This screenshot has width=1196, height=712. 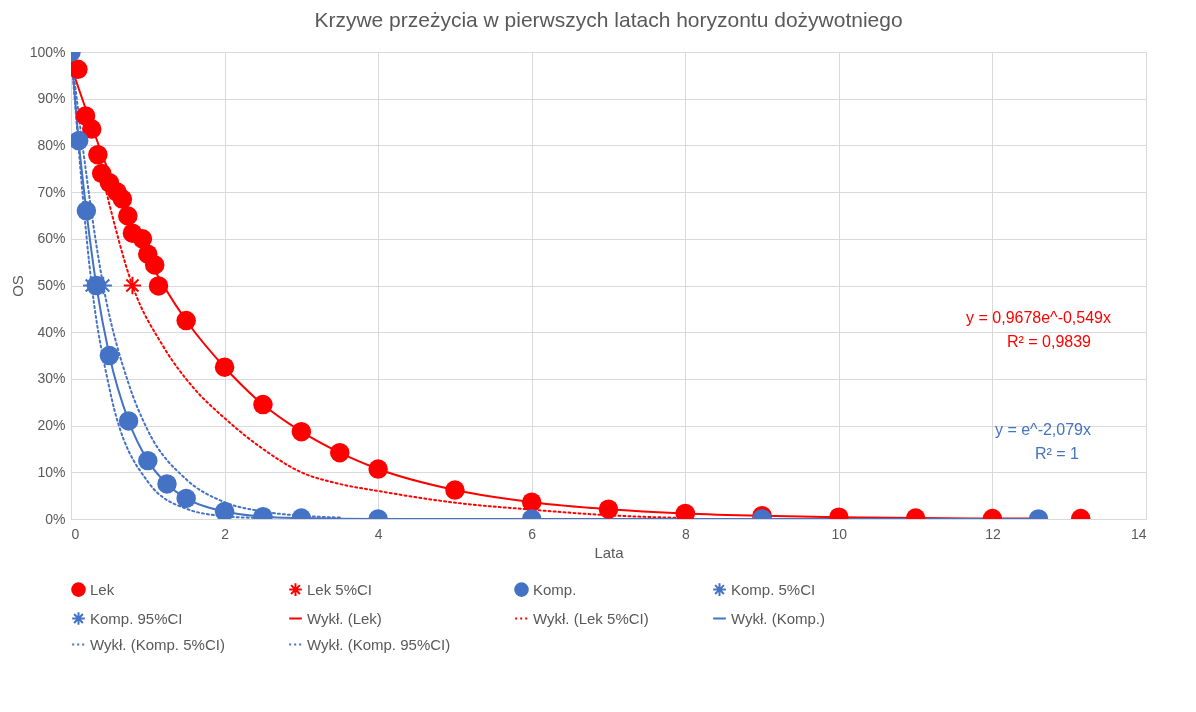 I want to click on y-tick-label: 0%, so click(x=55, y=518).